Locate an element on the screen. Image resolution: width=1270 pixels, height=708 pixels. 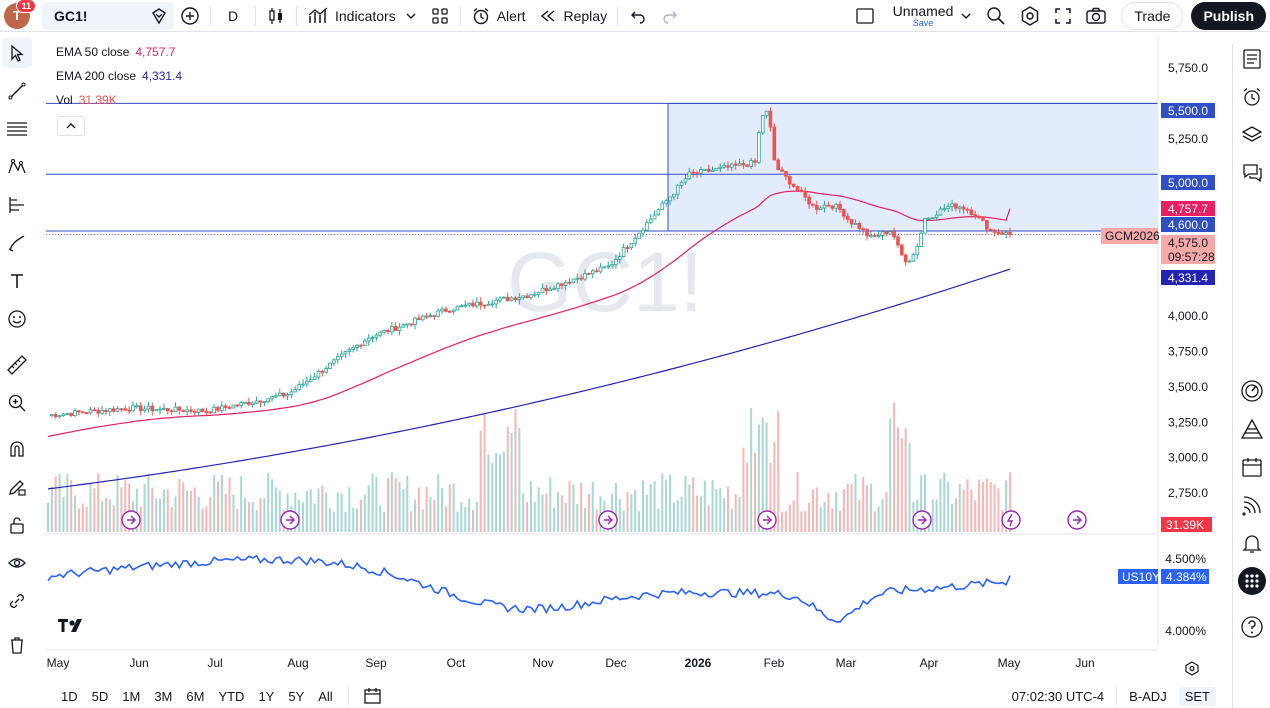
trade-button: Trade is located at coordinates (1152, 15).